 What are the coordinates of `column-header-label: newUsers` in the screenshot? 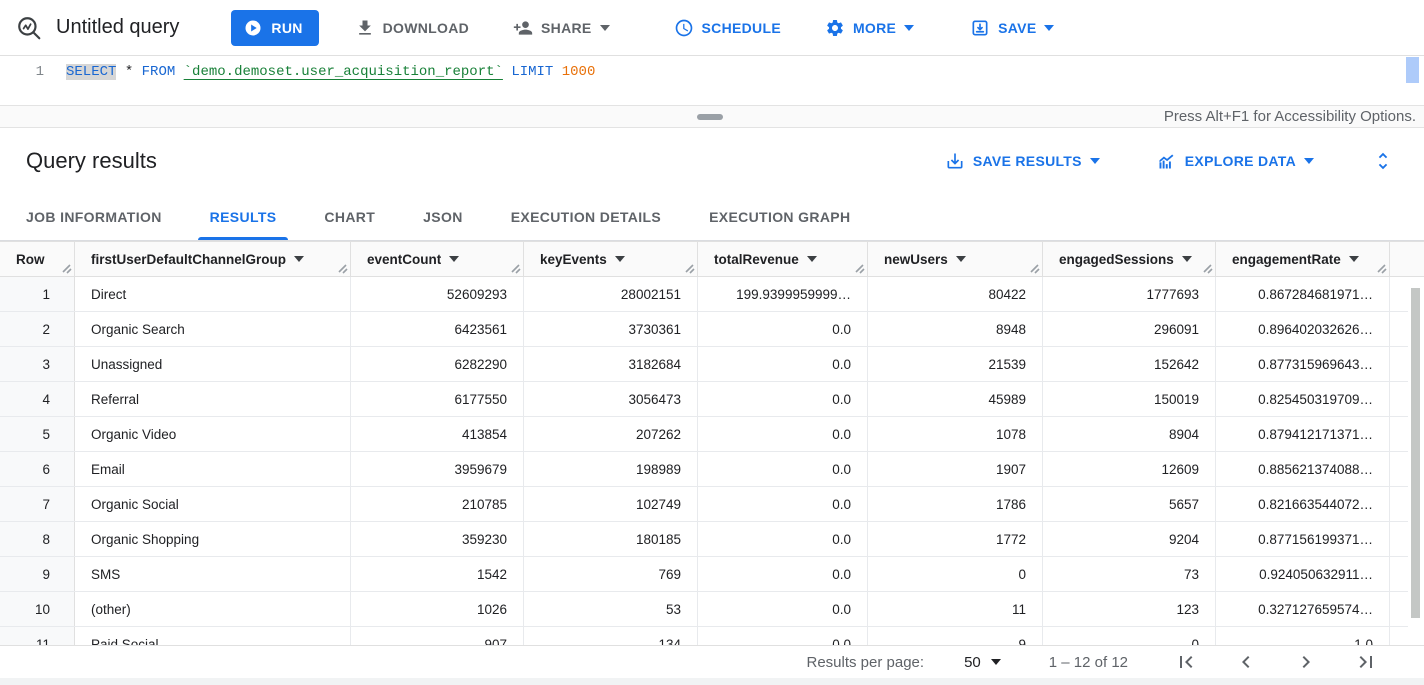 It's located at (916, 259).